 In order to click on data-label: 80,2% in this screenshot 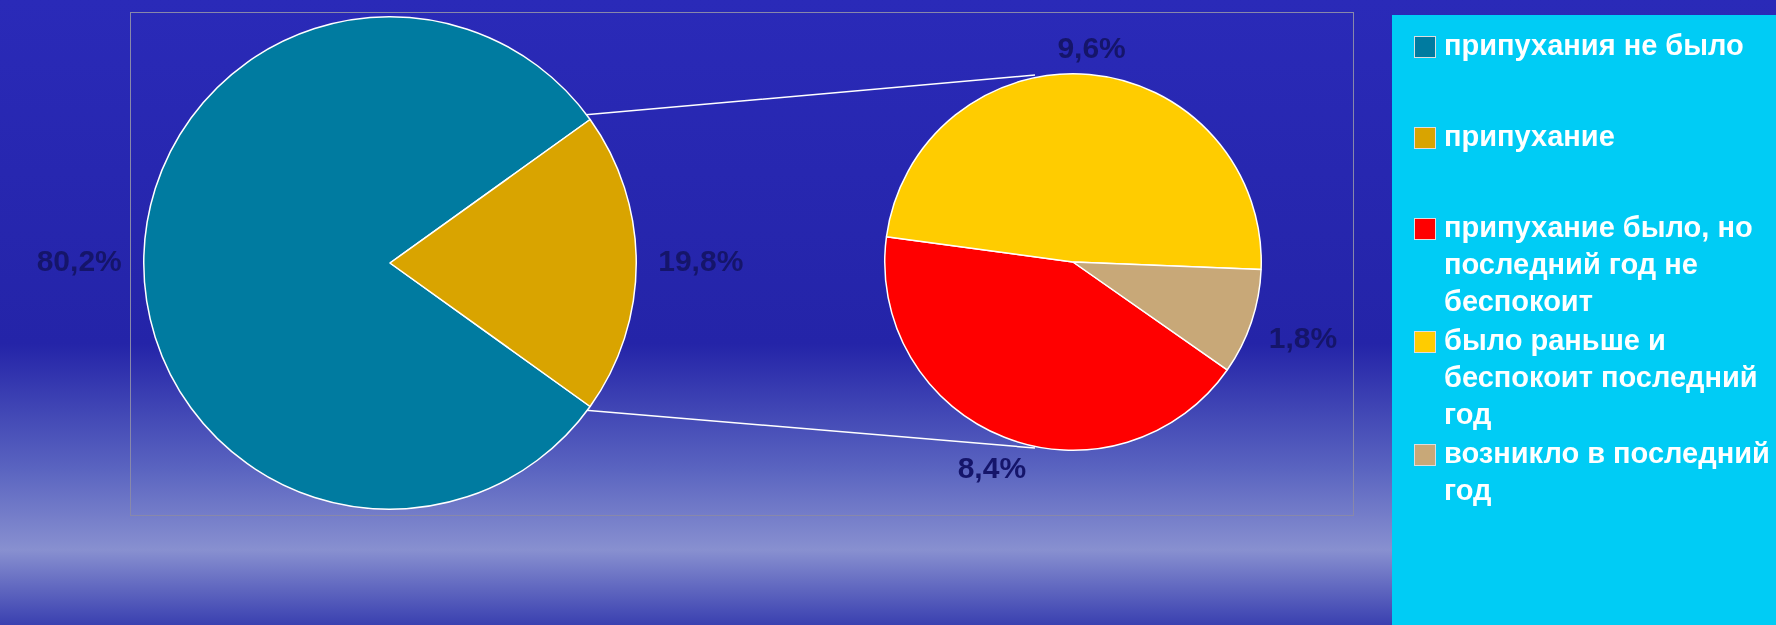, I will do `click(79, 261)`.